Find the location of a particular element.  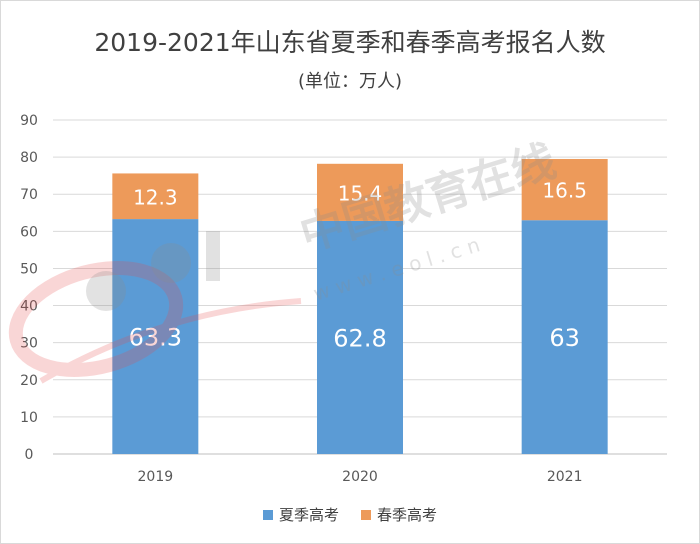

x-tick-label: 2021 is located at coordinates (565, 477).